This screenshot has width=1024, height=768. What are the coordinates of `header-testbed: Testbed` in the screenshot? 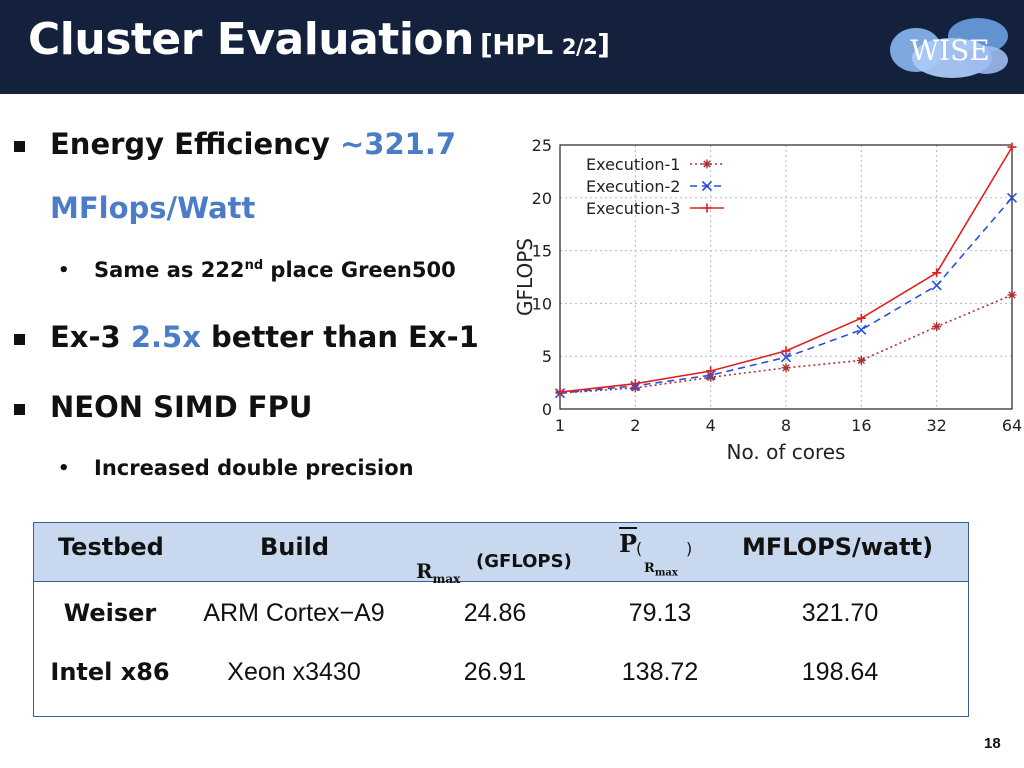 It's located at (111, 547).